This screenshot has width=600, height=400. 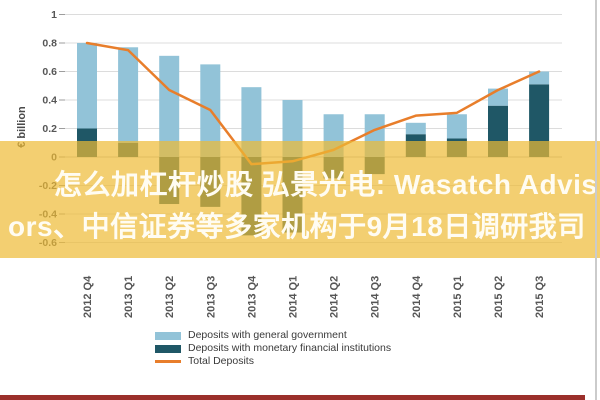 I want to click on x-tick-label: 2014 Q1, so click(x=294, y=297).